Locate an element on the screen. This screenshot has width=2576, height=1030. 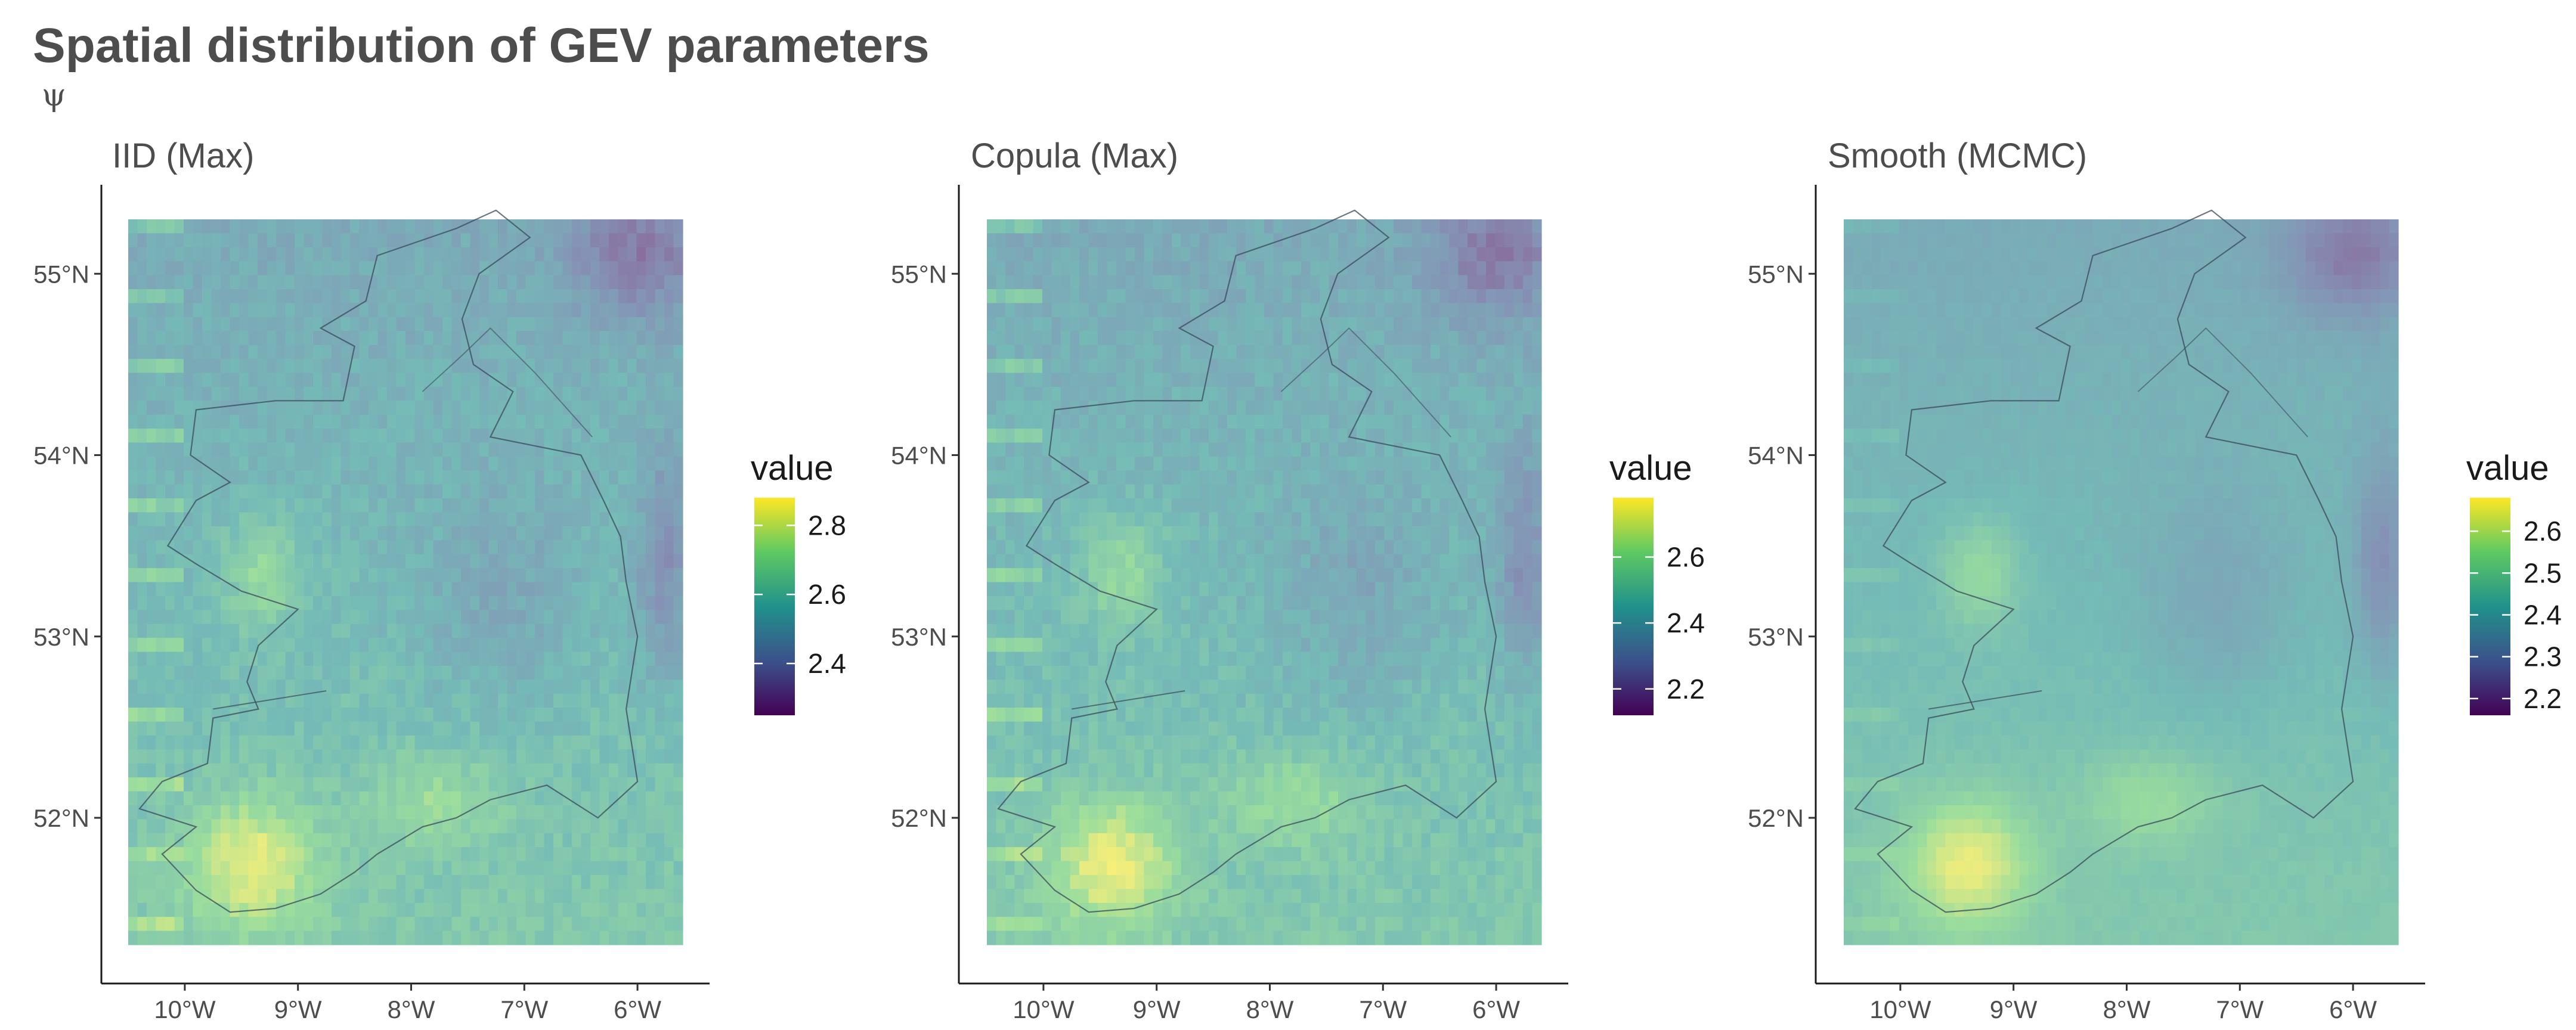
legend-tick-label: 2.8 is located at coordinates (827, 525).